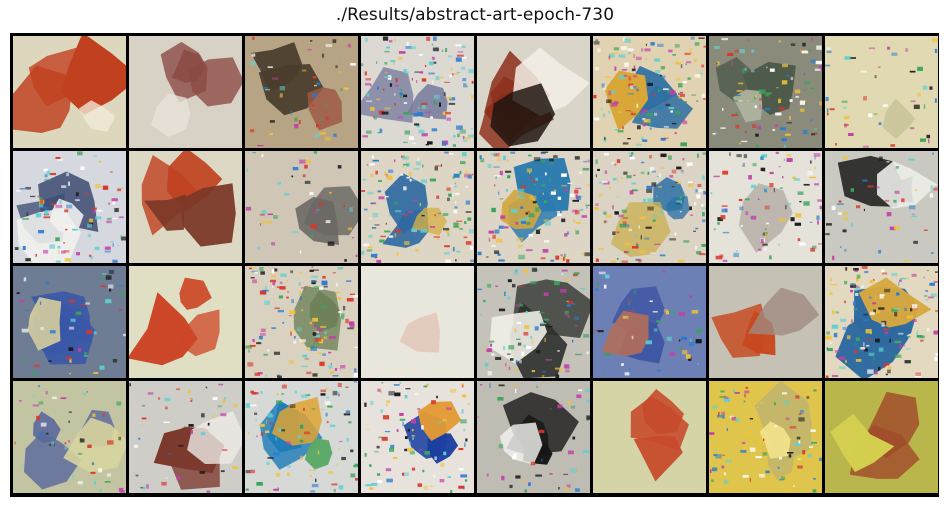 The height and width of the screenshot is (509, 950). I want to click on figure-title: ./Results/abstract-art-epoch-730, so click(475, 15).